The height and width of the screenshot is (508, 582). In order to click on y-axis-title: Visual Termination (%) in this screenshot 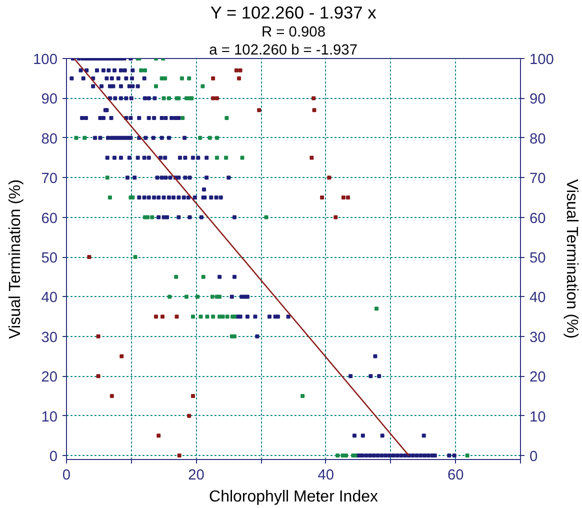, I will do `click(15, 259)`.